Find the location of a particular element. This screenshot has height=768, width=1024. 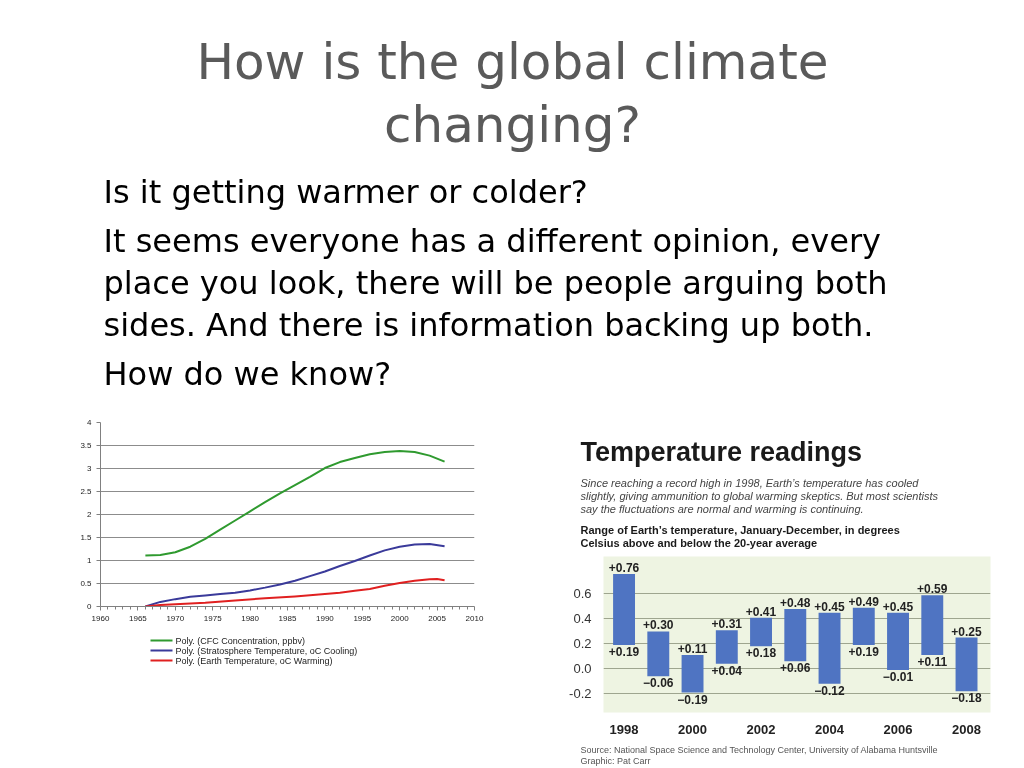

text: How is the global climate changing? is located at coordinates (512, 93).